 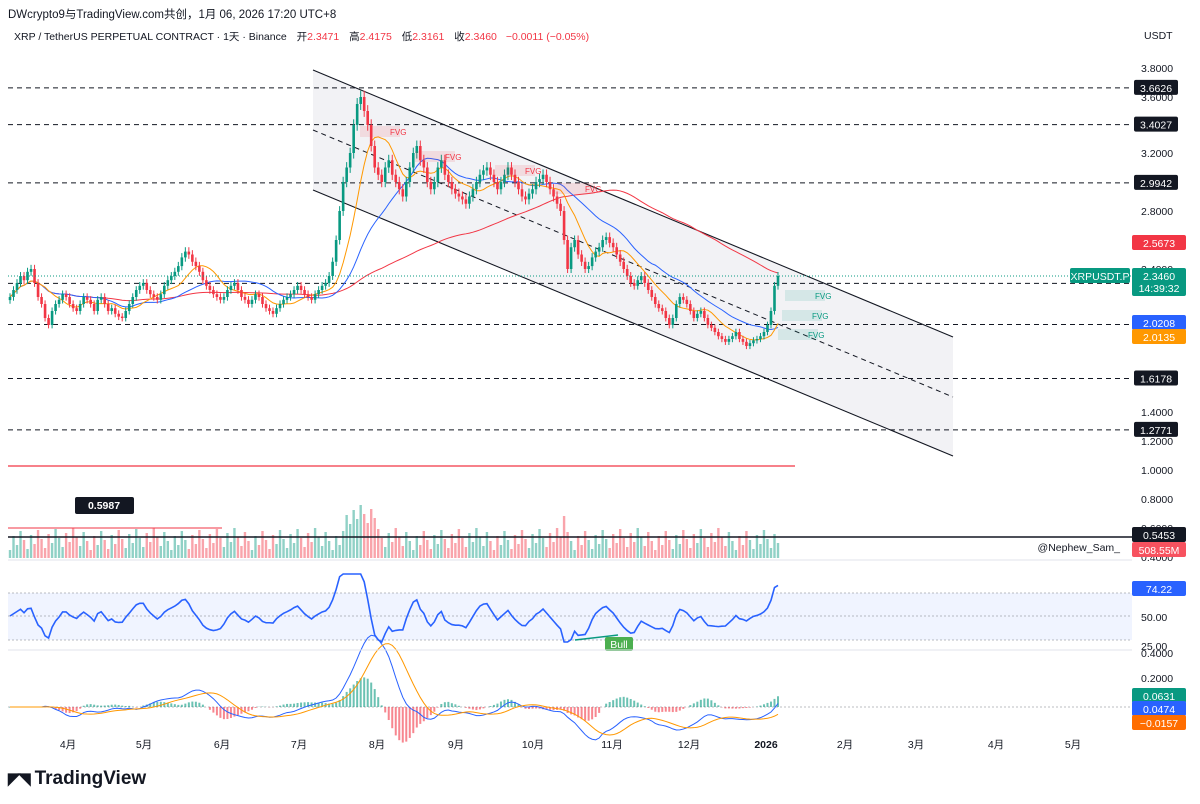 What do you see at coordinates (1159, 722) in the screenshot?
I see `signal-tag` at bounding box center [1159, 722].